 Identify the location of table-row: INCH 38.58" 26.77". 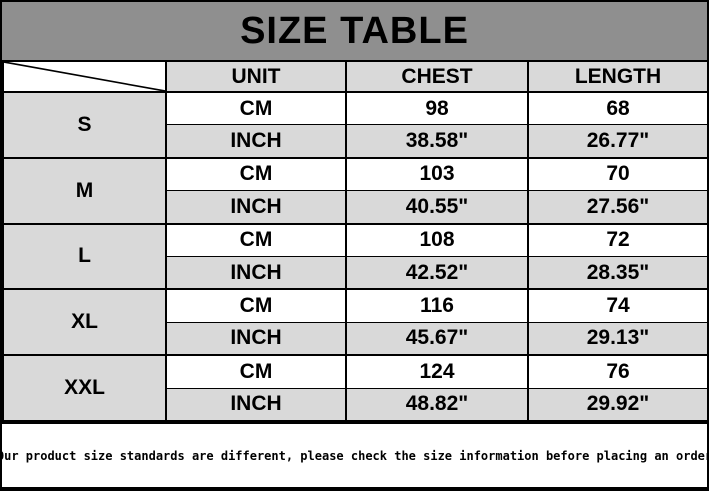
(355, 141).